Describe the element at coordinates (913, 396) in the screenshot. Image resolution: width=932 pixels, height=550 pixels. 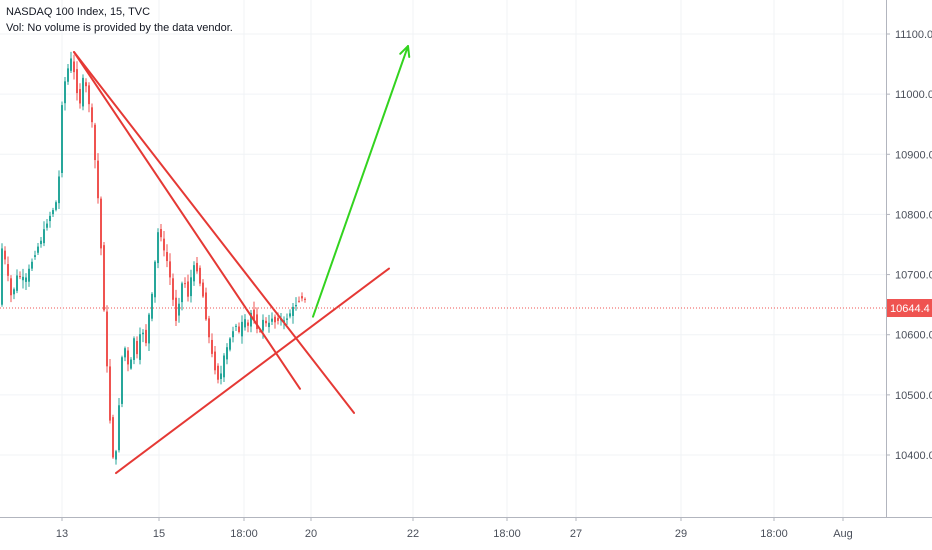
I see `price-tick-label: 10500.0` at that location.